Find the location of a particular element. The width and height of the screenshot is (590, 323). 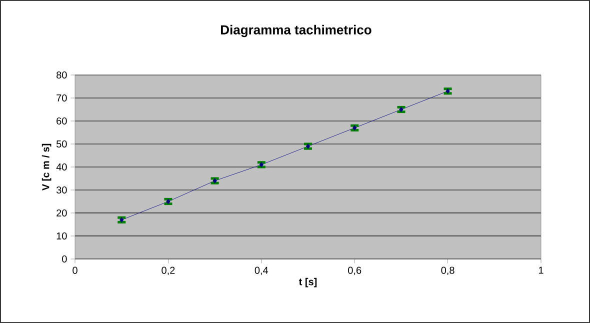

x-tick-label: 0,6 is located at coordinates (355, 271).